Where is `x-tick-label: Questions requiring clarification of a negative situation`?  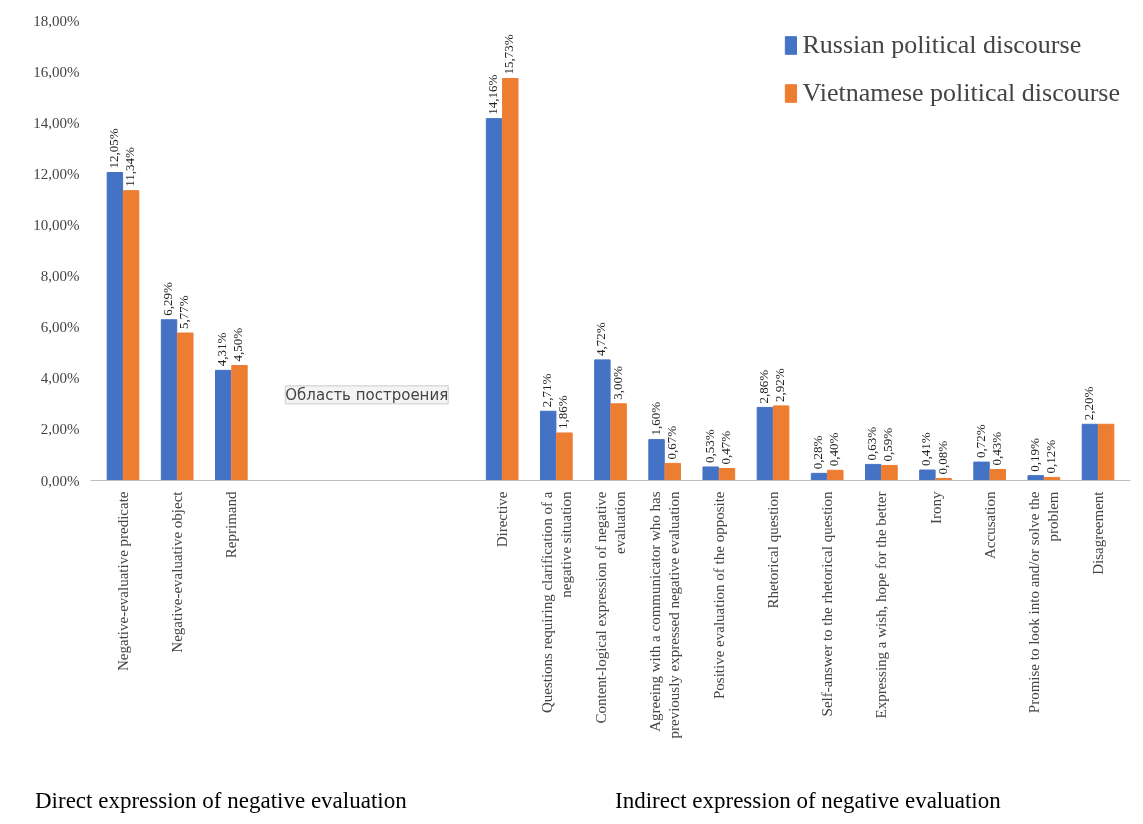
x-tick-label: Questions requiring clarification of a negative situation is located at coordinates (556, 602).